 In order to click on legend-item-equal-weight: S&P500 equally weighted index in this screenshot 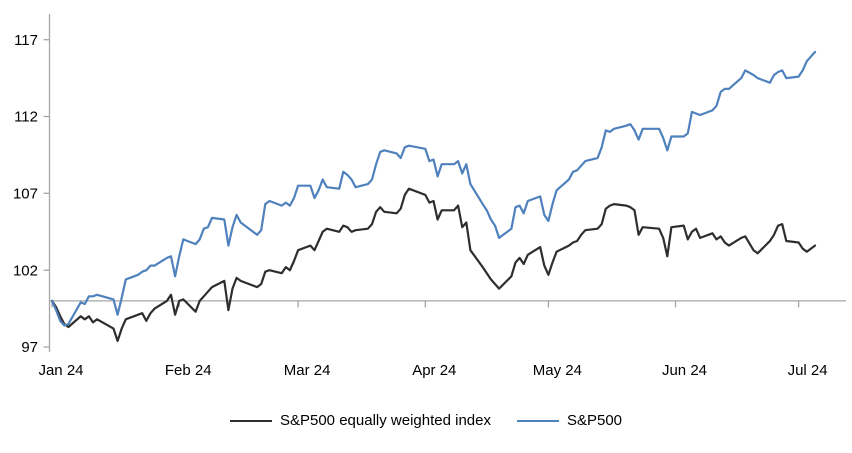, I will do `click(360, 420)`.